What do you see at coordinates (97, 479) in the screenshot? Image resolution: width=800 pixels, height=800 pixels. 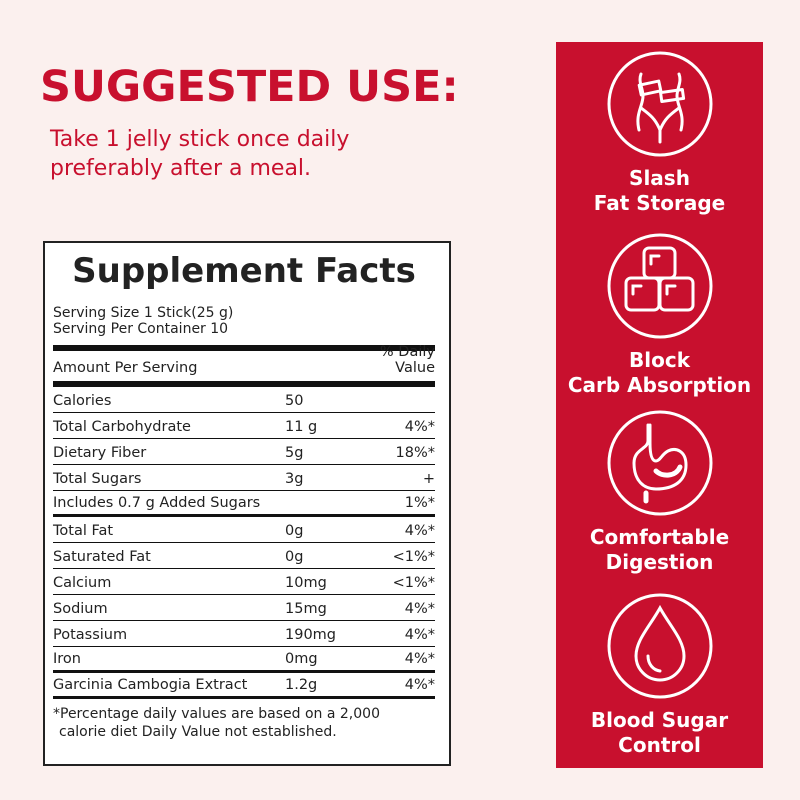 I see `nutrient-name: Total Sugars` at bounding box center [97, 479].